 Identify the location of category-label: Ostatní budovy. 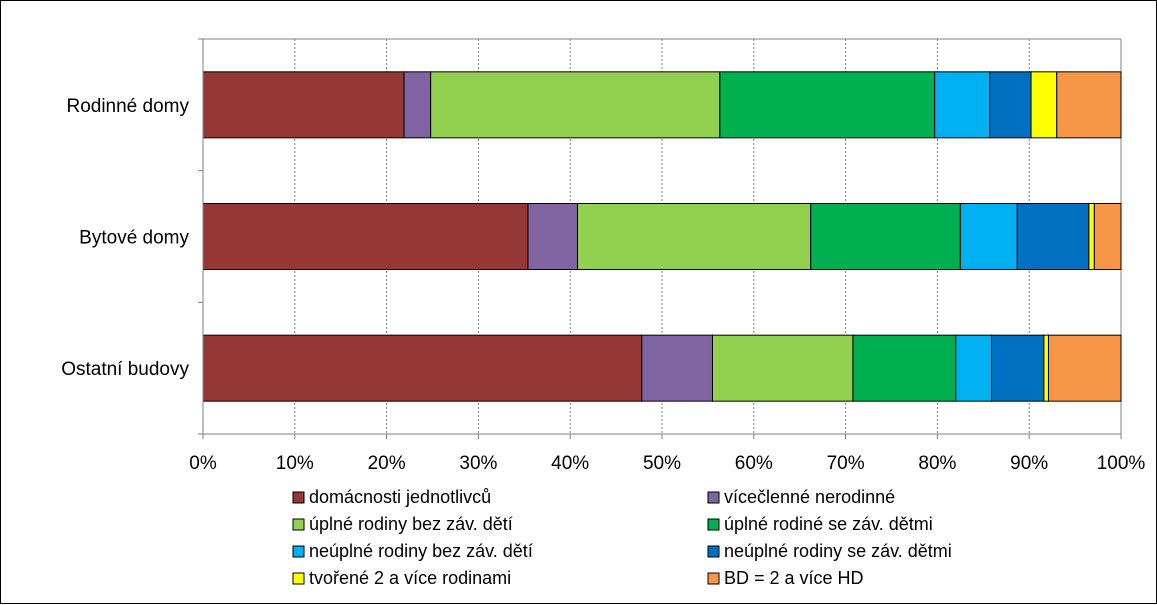
(125, 369).